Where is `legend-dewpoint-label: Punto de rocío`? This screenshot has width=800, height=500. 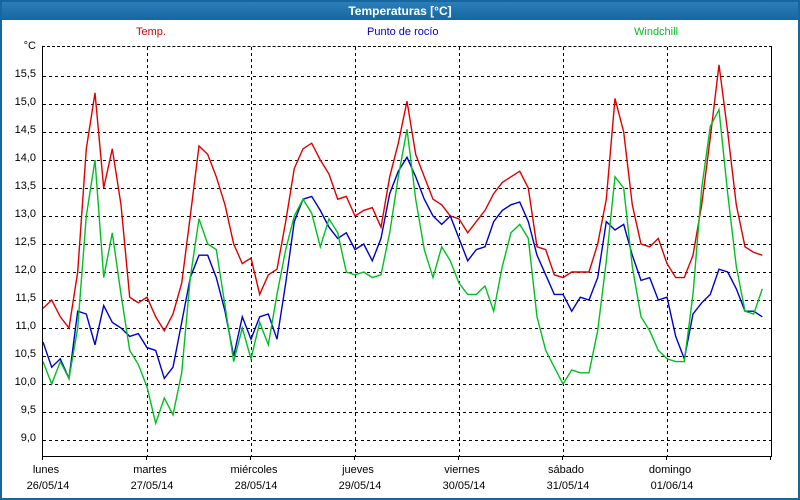 legend-dewpoint-label: Punto de rocío is located at coordinates (403, 32).